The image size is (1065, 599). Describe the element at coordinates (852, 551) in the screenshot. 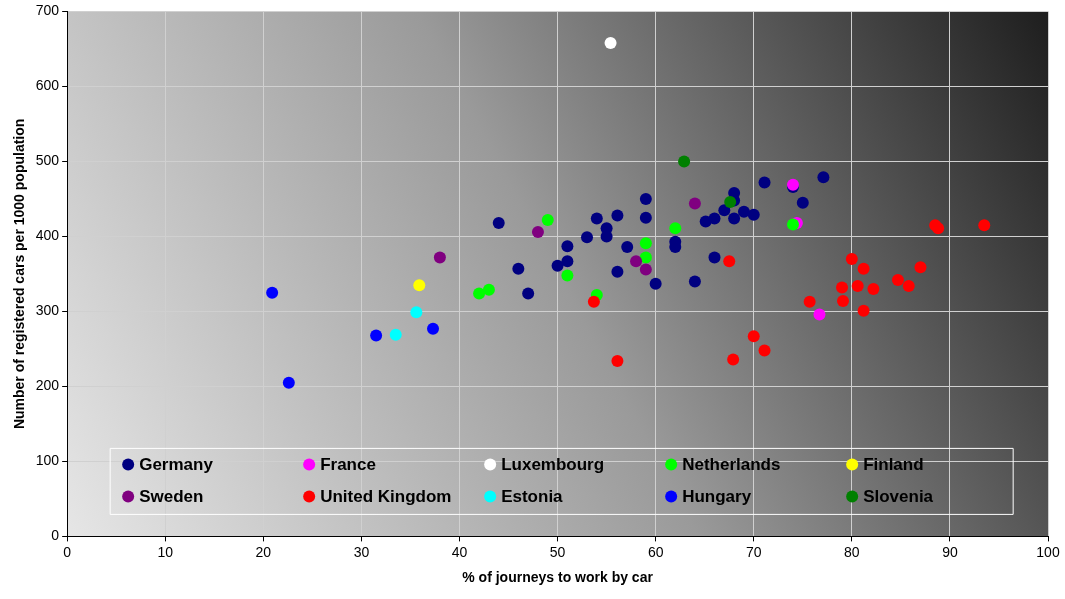

I see `x-tick-label: 80` at that location.